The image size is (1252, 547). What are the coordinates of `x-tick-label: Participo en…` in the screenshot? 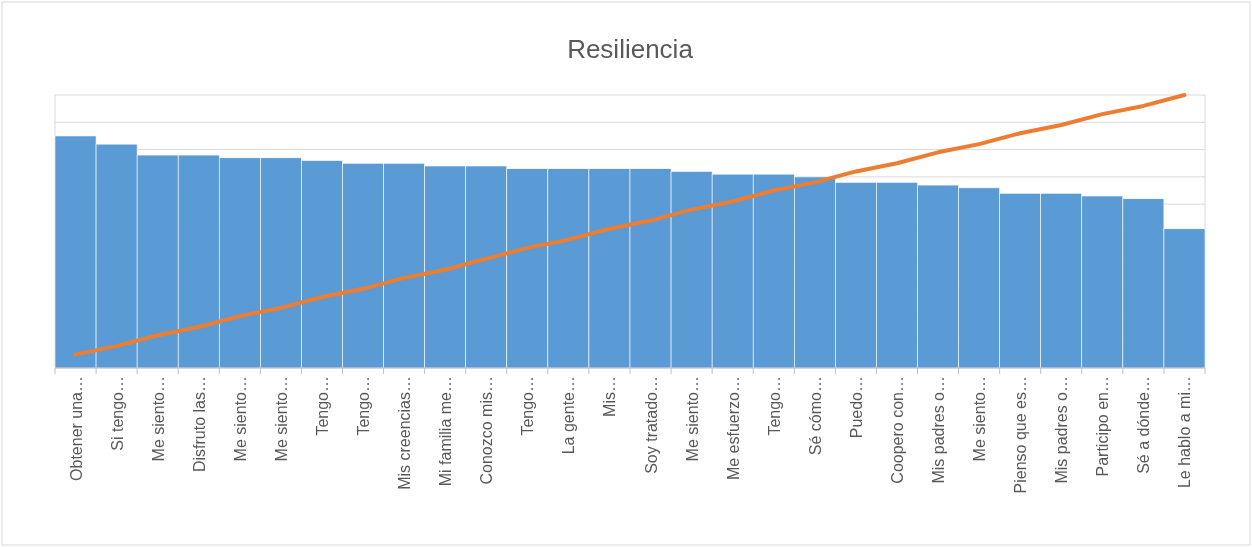 It's located at (1103, 426).